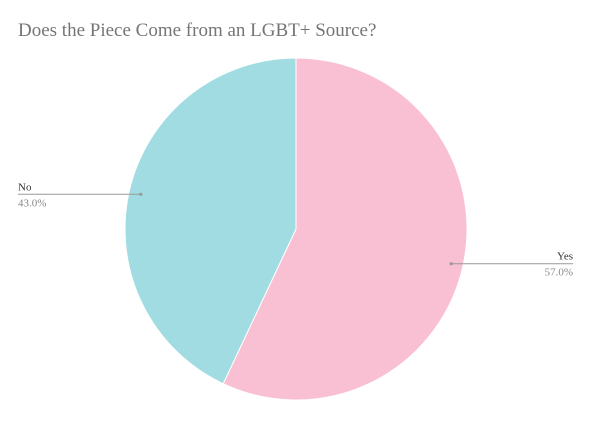  I want to click on slice-label-yes: Yes, so click(565, 257).